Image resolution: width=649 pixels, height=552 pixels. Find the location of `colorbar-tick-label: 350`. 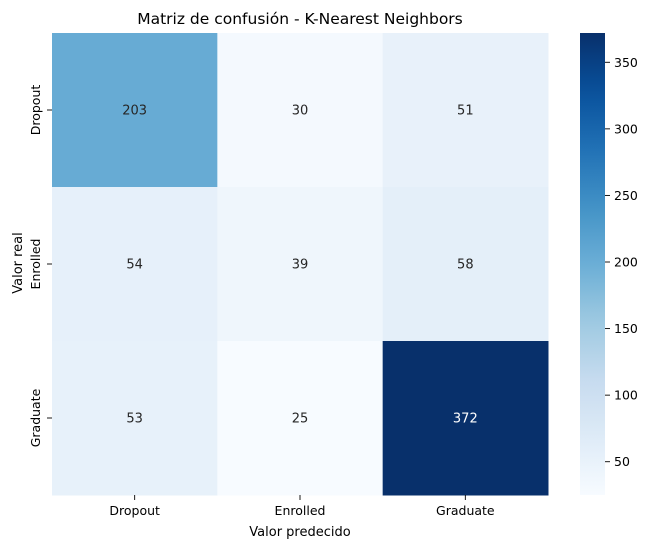

colorbar-tick-label: 350 is located at coordinates (626, 62).